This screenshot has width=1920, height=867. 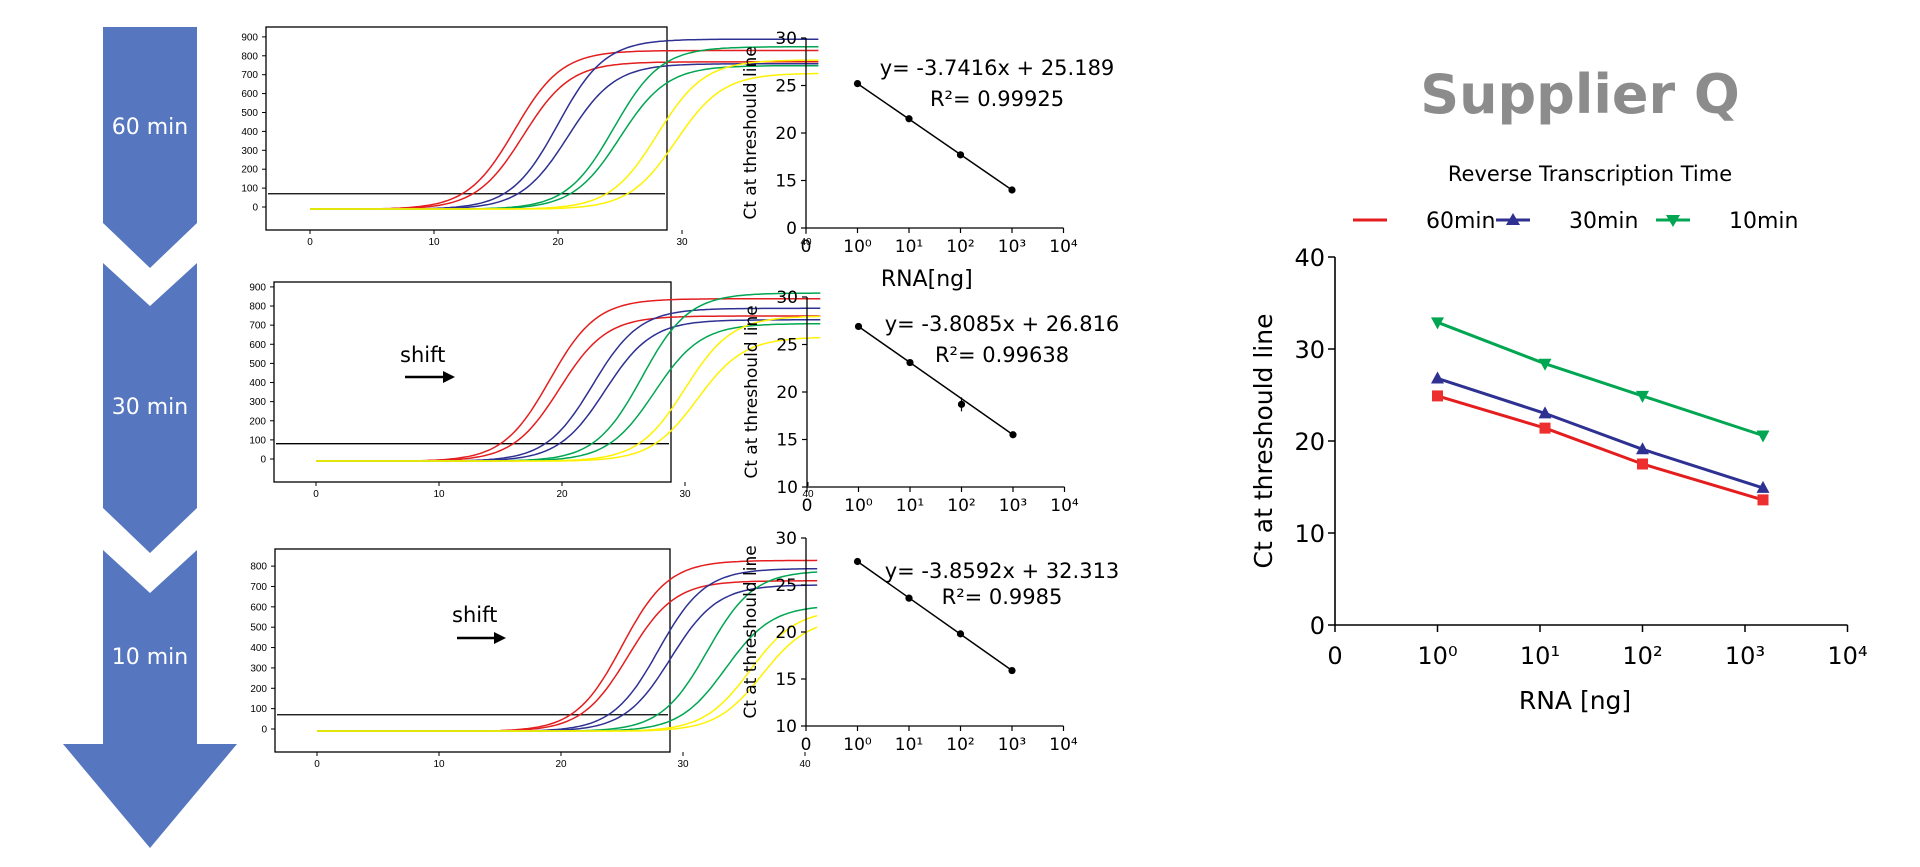 I want to click on stage-label-60: 60 min, so click(x=150, y=127).